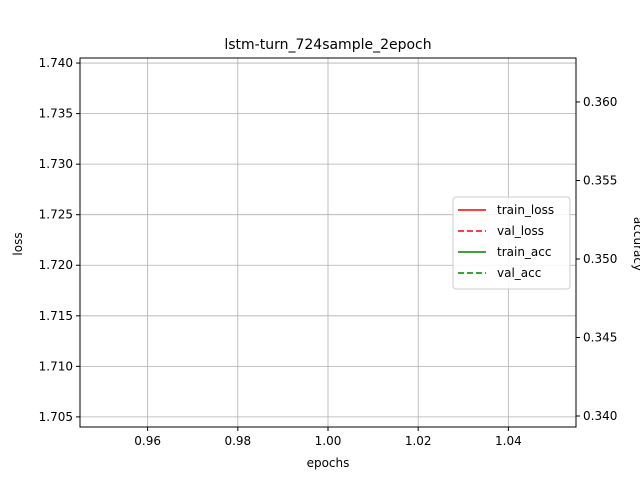 This screenshot has height=480, width=640. What do you see at coordinates (56, 215) in the screenshot?
I see `y-tick-label: 1.725` at bounding box center [56, 215].